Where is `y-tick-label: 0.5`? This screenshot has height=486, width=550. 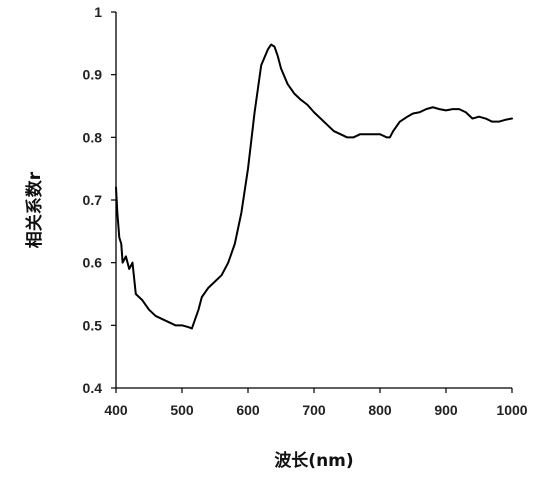
y-tick-label: 0.5 is located at coordinates (93, 325).